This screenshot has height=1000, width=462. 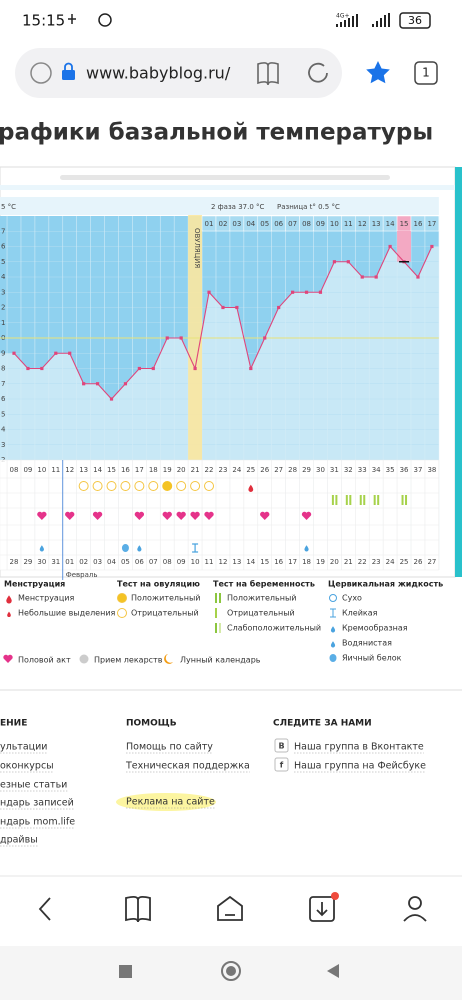 I want to click on ovulation-column, so click(x=195, y=330).